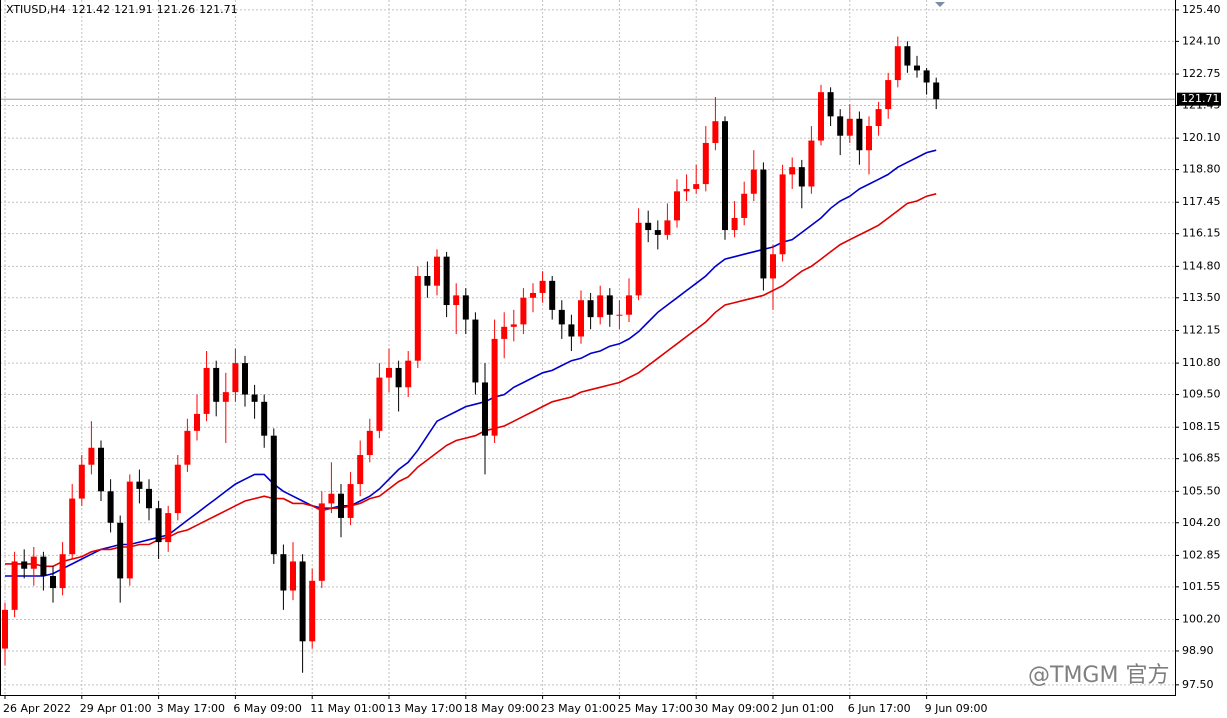  Describe the element at coordinates (1201, 426) in the screenshot. I see `y-tick-label: 108.15` at that location.